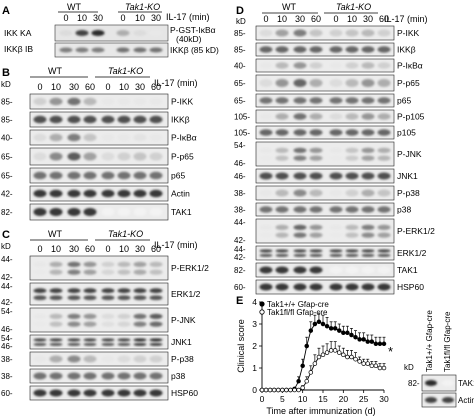 The image size is (474, 420). Describe the element at coordinates (125, 234) in the screenshot. I see `panel-c-group-ko: Tak1-KO` at that location.